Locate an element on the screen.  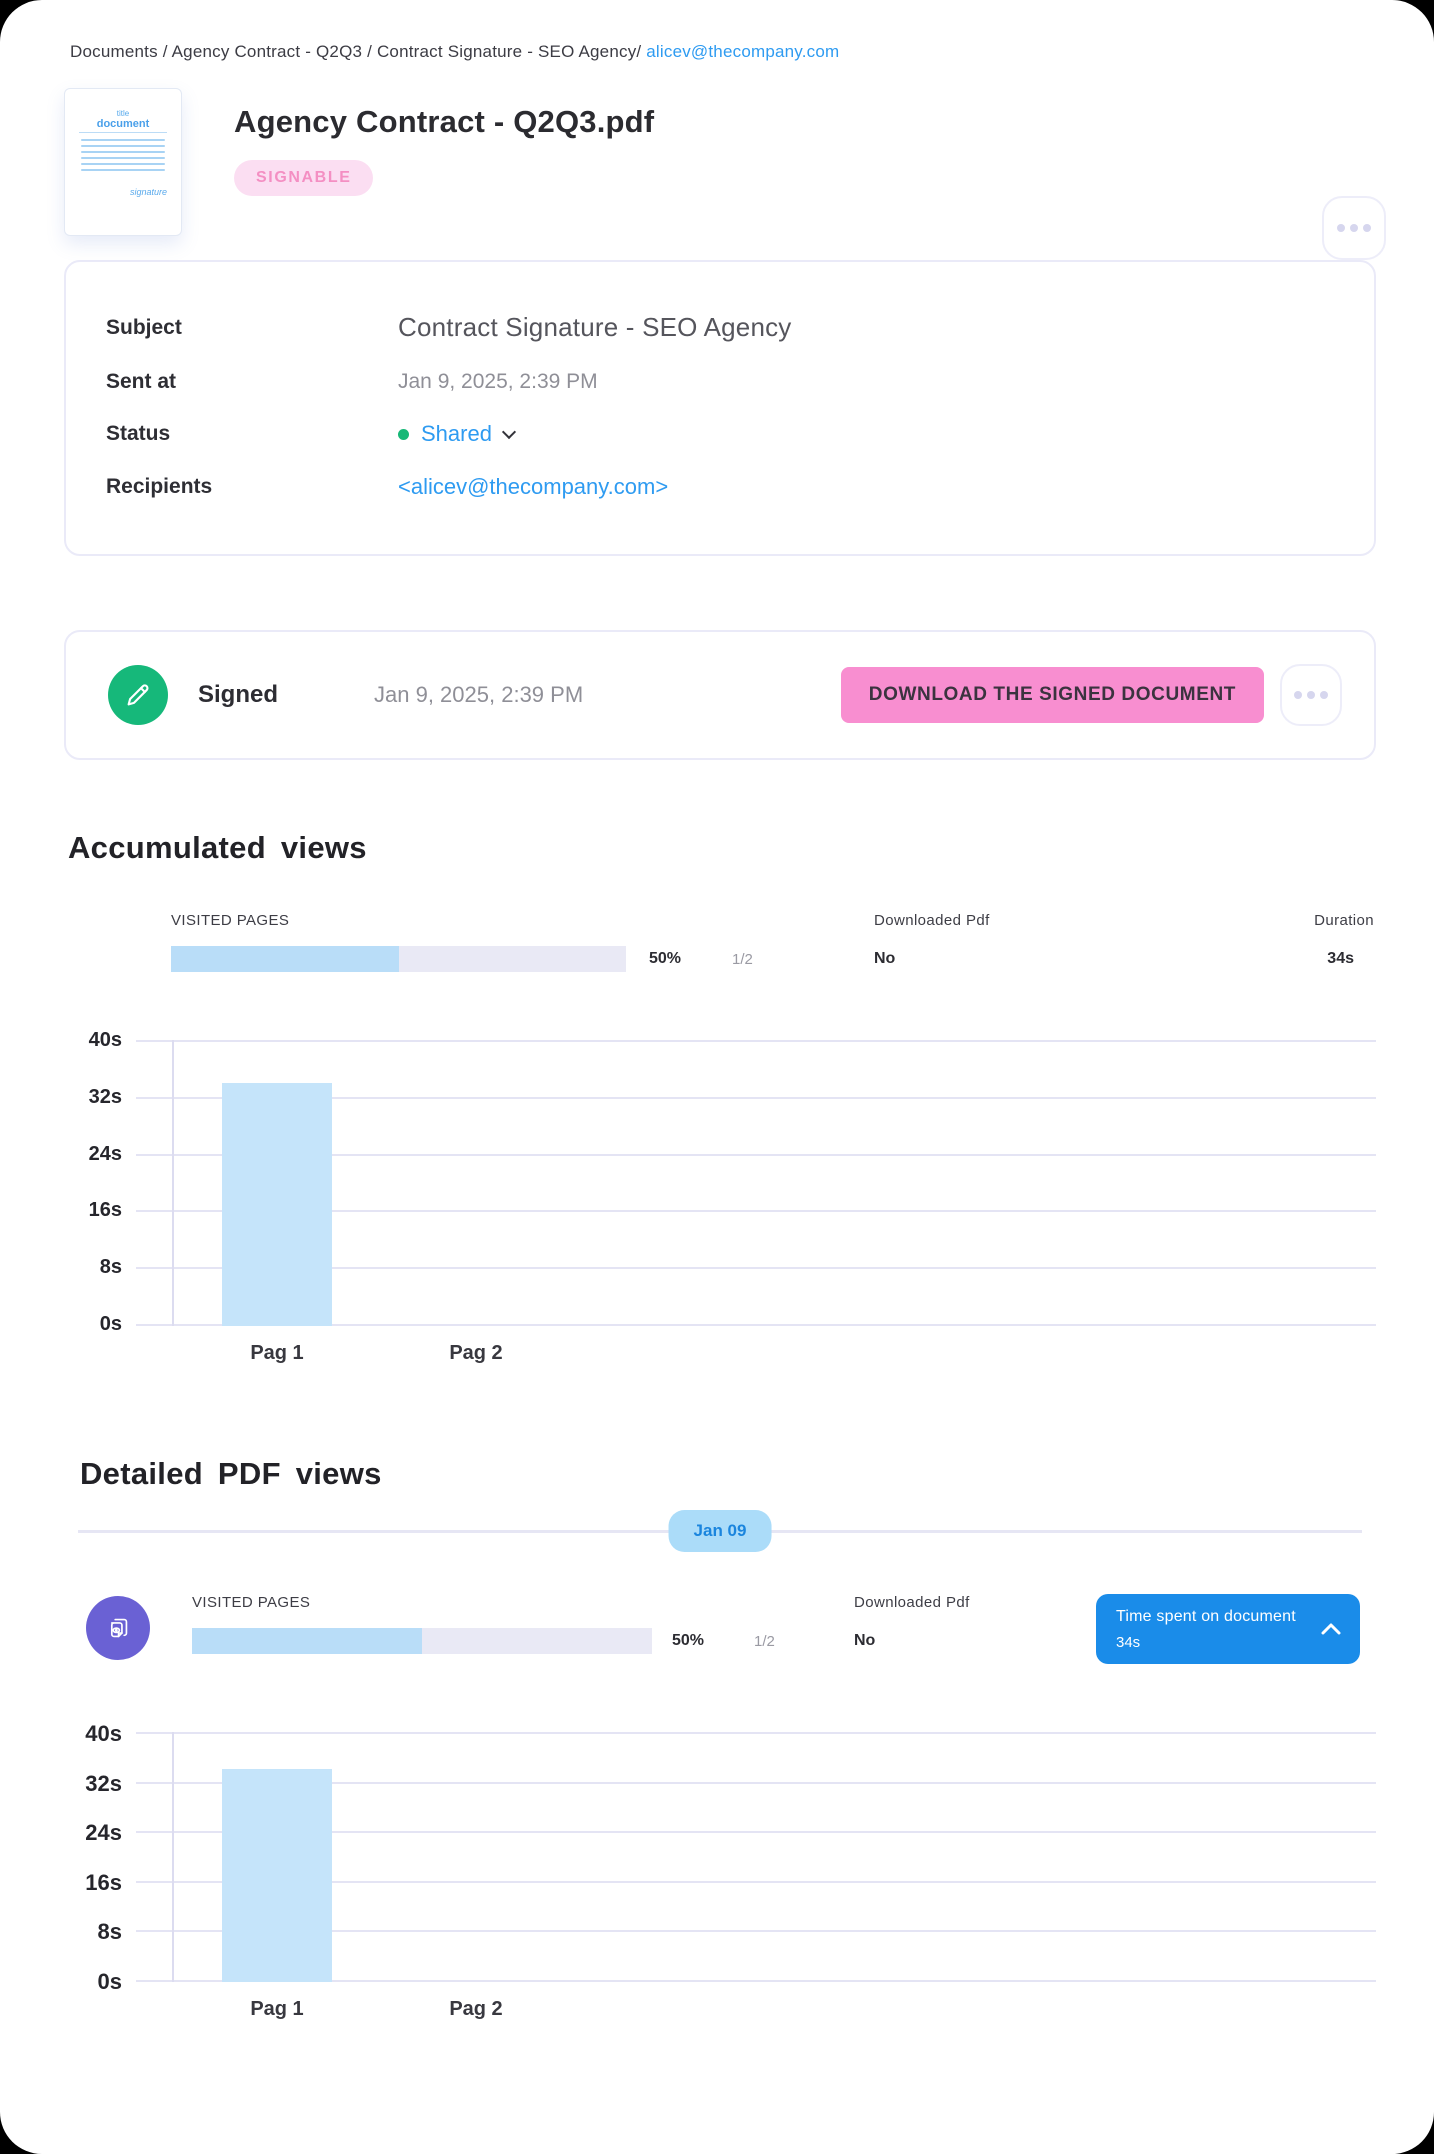
sent-at-label: Sent at is located at coordinates (141, 381).